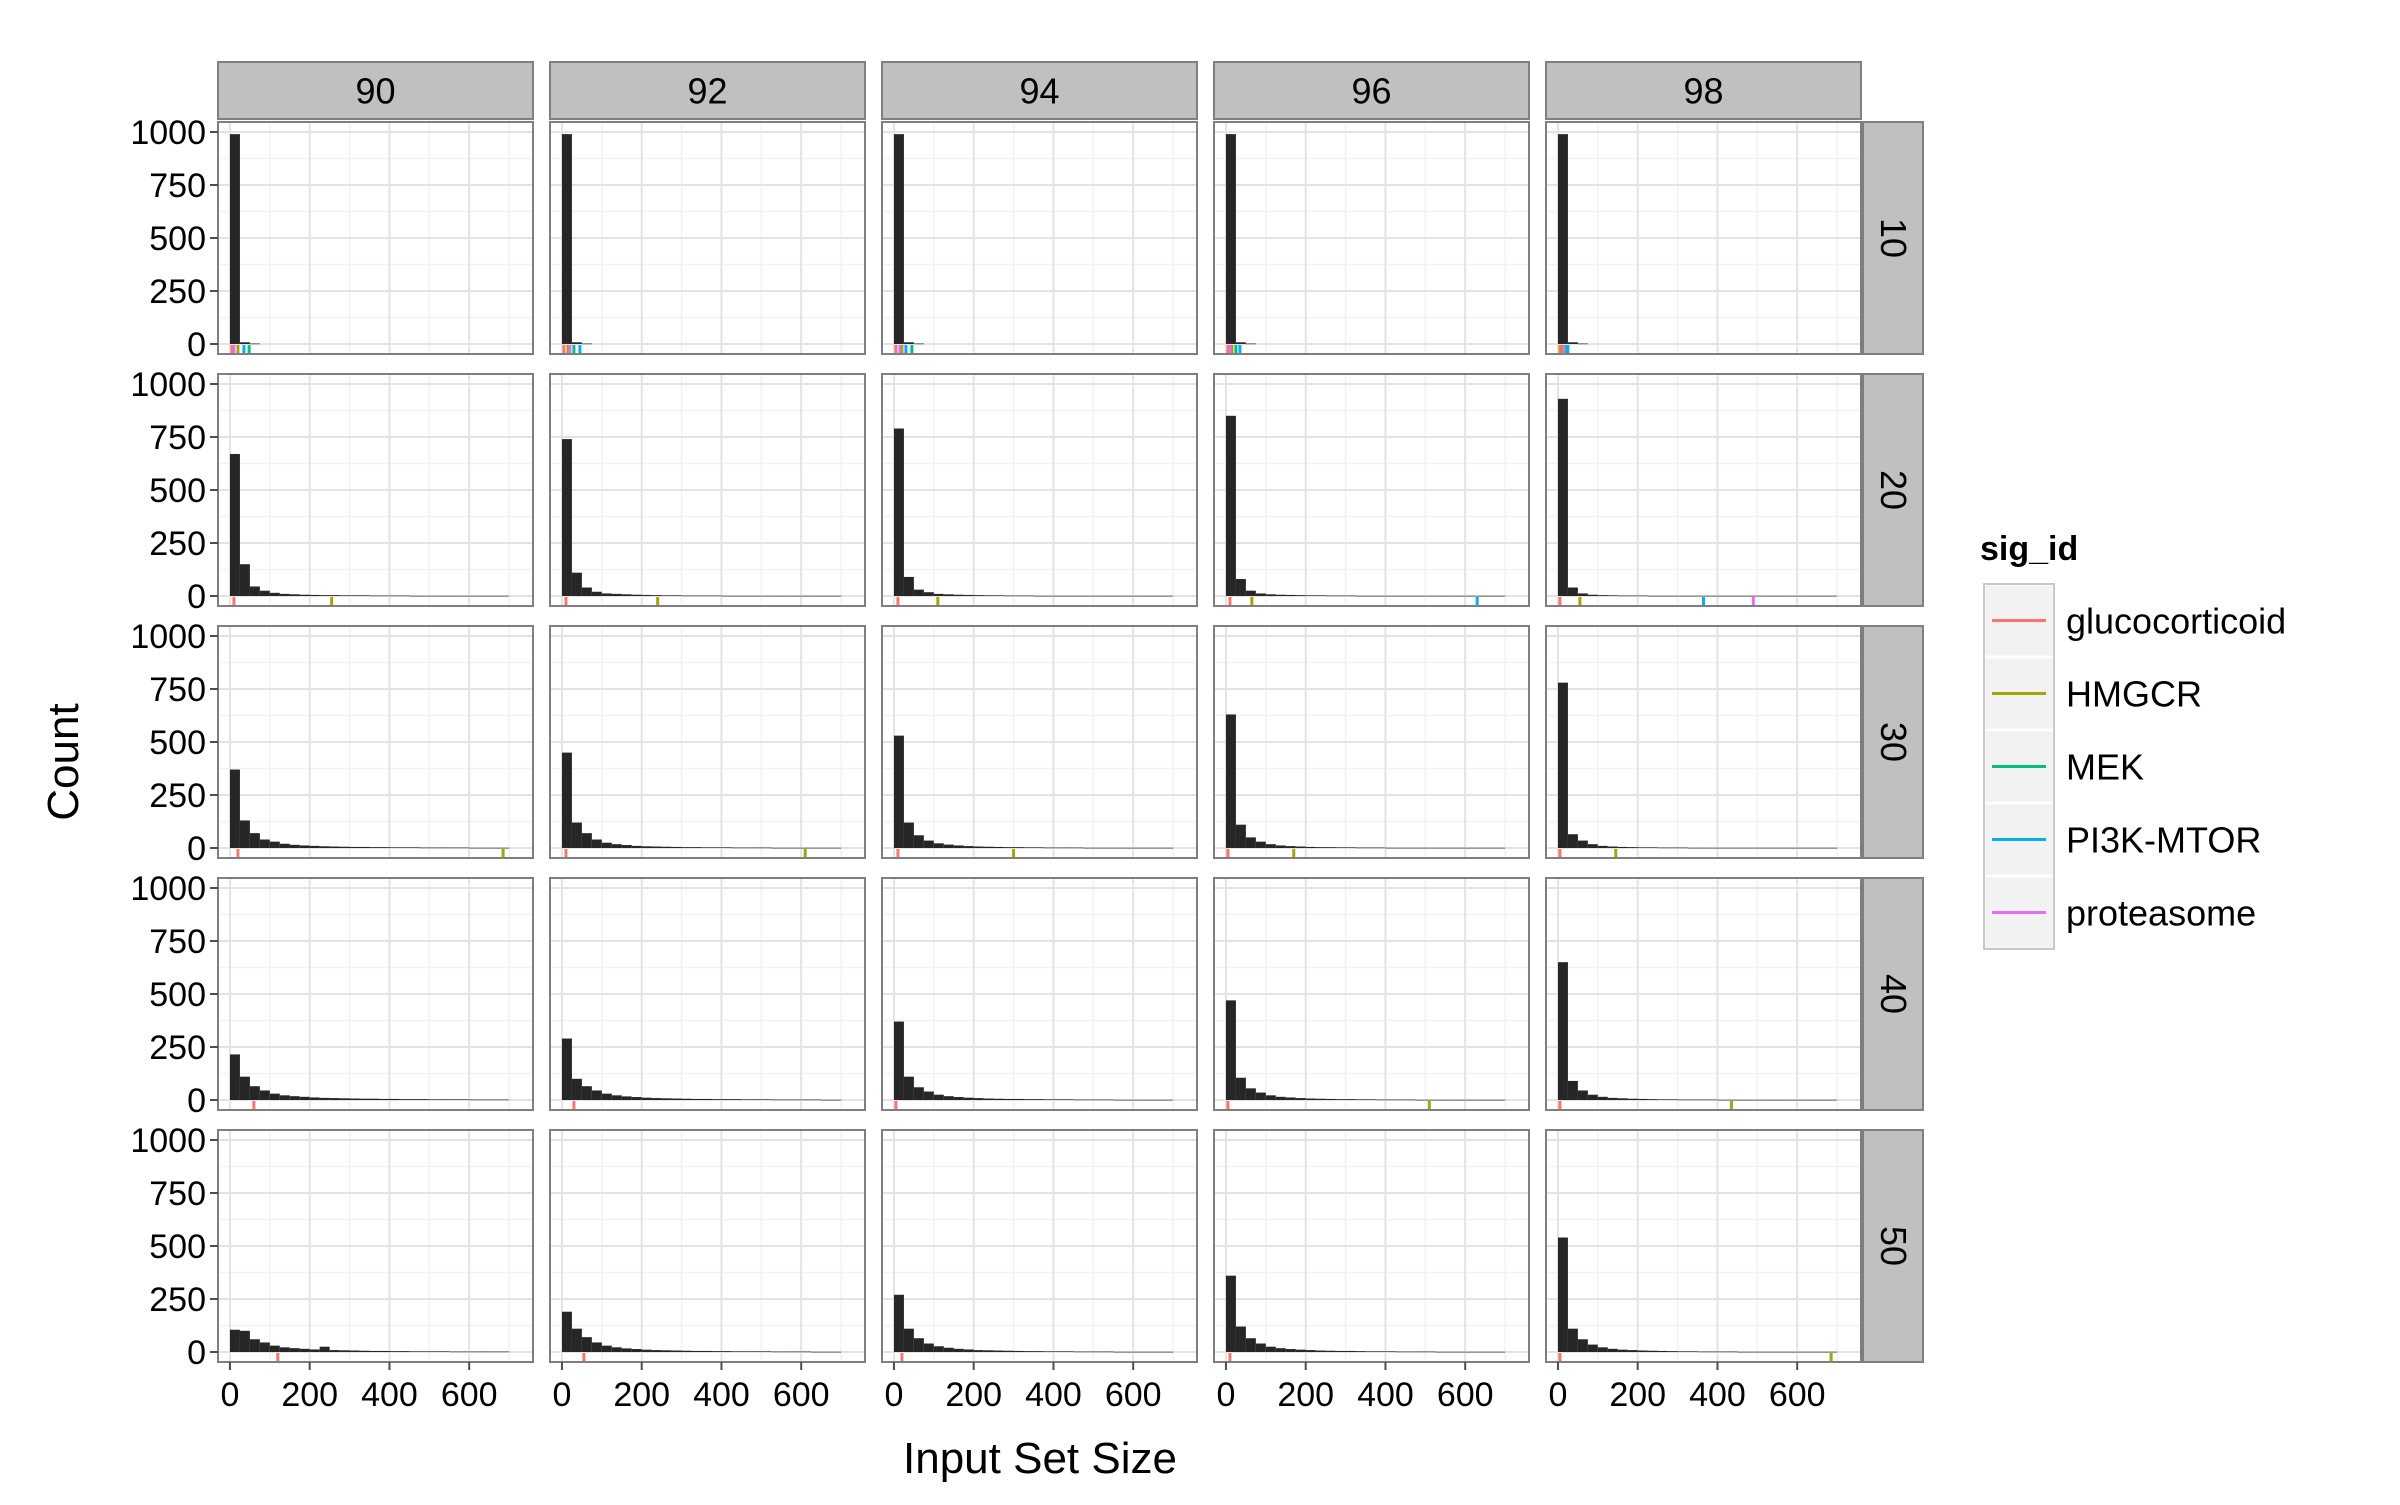  What do you see at coordinates (973, 1395) in the screenshot?
I see `x-tick-label: 200` at bounding box center [973, 1395].